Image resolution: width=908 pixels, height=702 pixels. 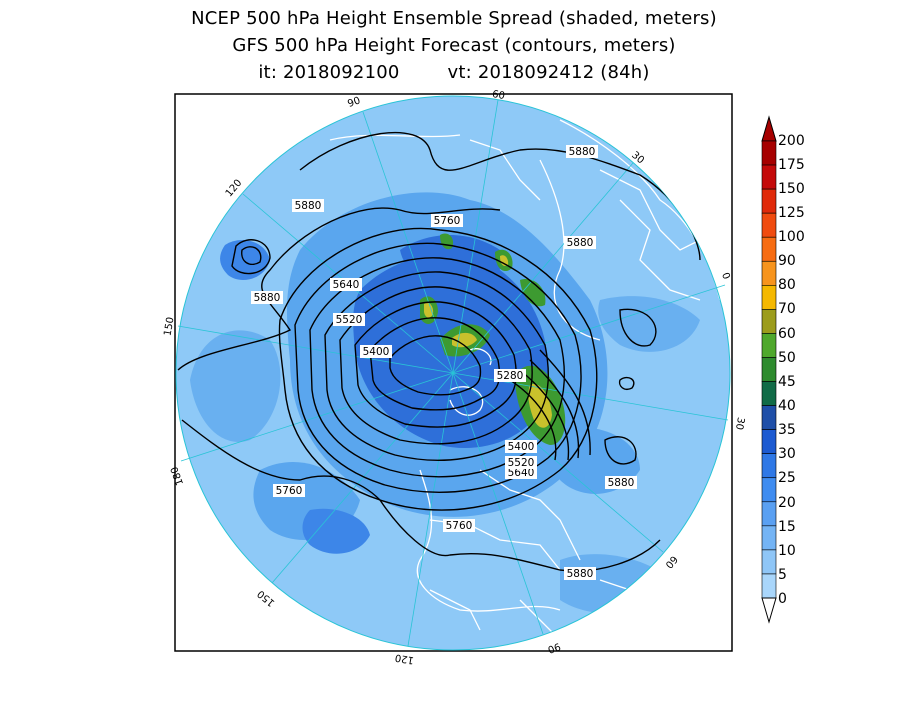 What do you see at coordinates (787, 382) in the screenshot?
I see `colorbar-label: 45` at bounding box center [787, 382].